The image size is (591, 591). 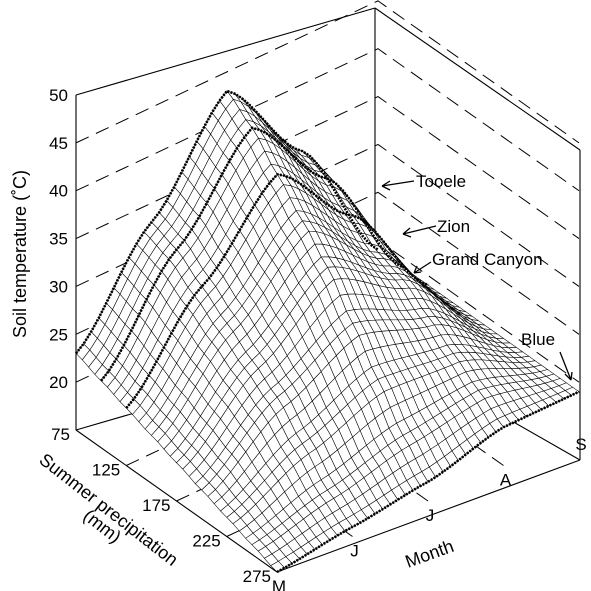 I want to click on box-precip-axis-edge, so click(x=176, y=501).